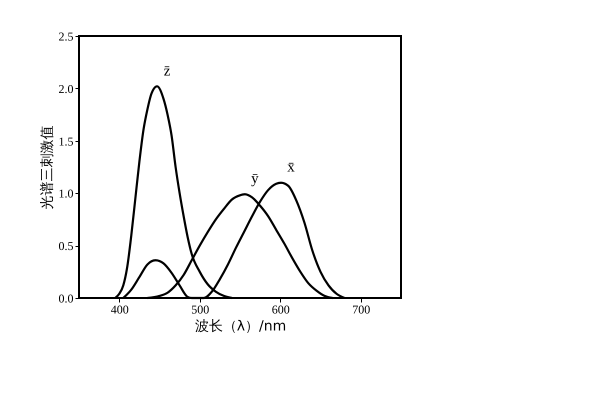 This screenshot has height=400, width=600. Describe the element at coordinates (119, 309) in the screenshot. I see `x-tick-label: 400` at that location.